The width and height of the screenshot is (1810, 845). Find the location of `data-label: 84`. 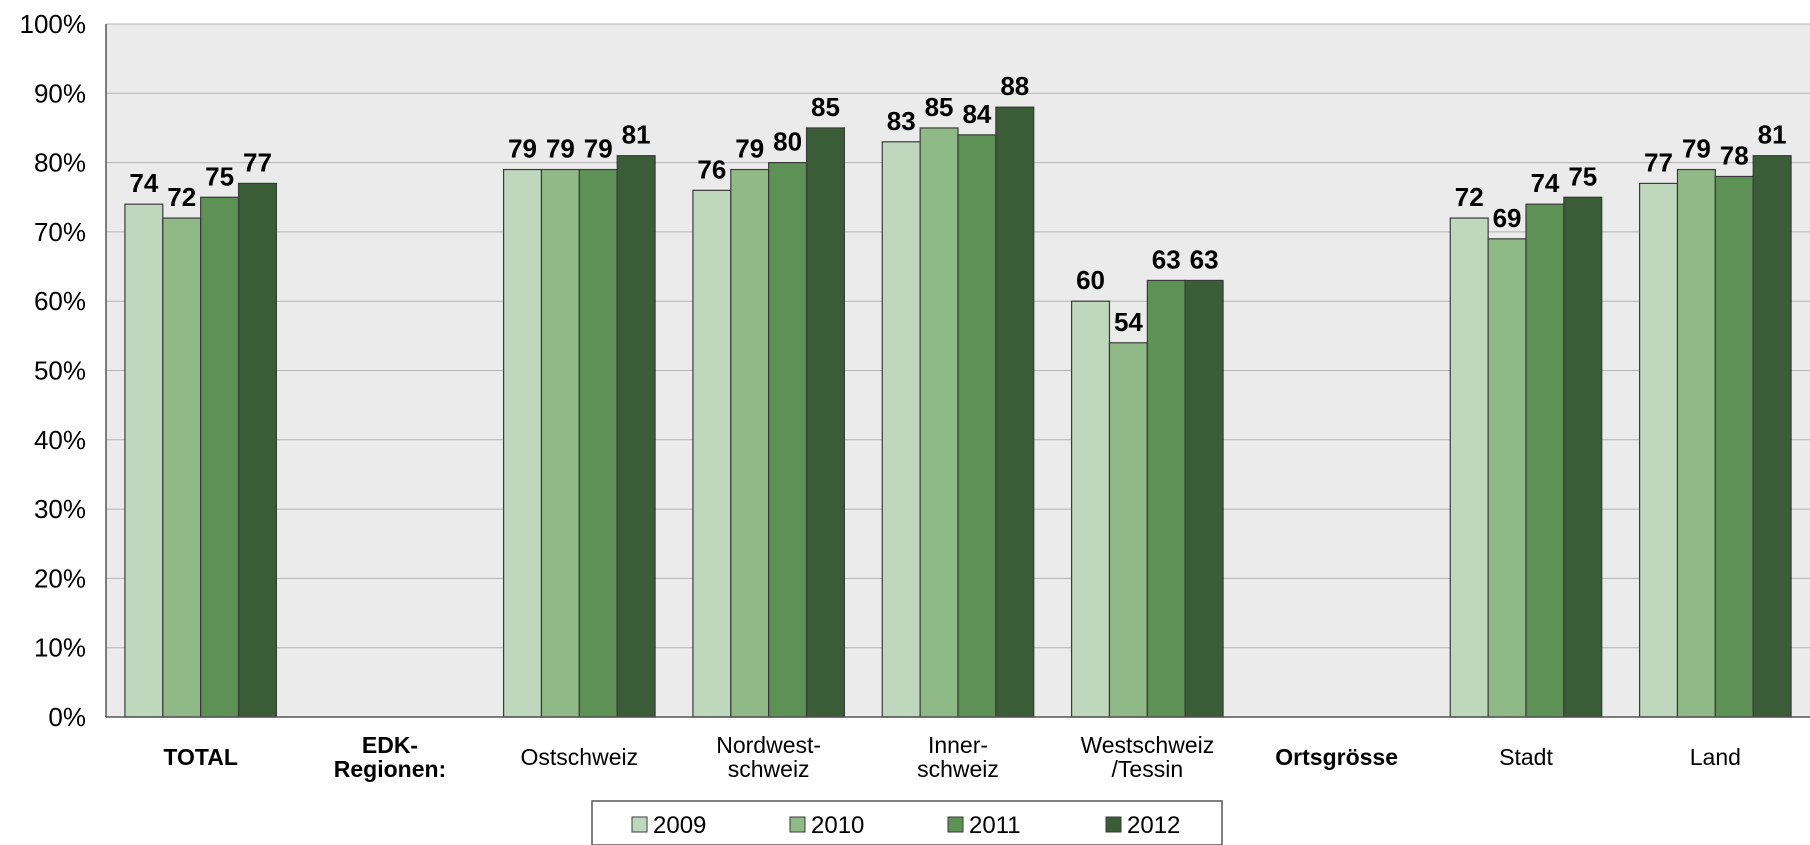

data-label: 84 is located at coordinates (976, 114).